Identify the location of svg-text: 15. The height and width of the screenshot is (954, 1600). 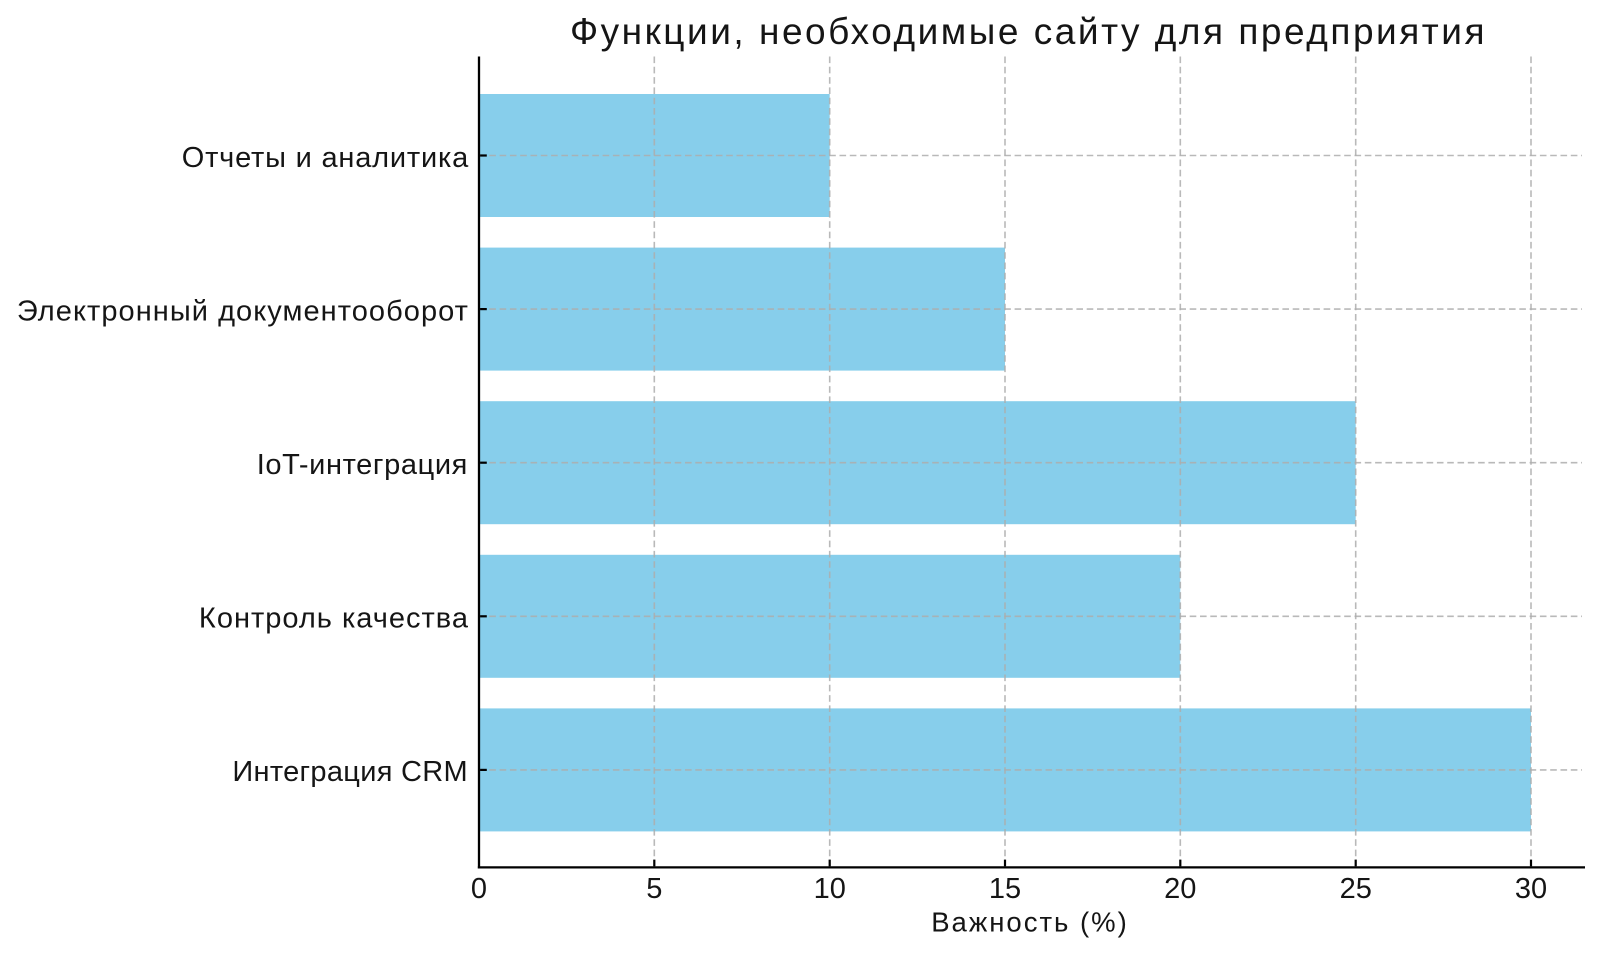
(1005, 889).